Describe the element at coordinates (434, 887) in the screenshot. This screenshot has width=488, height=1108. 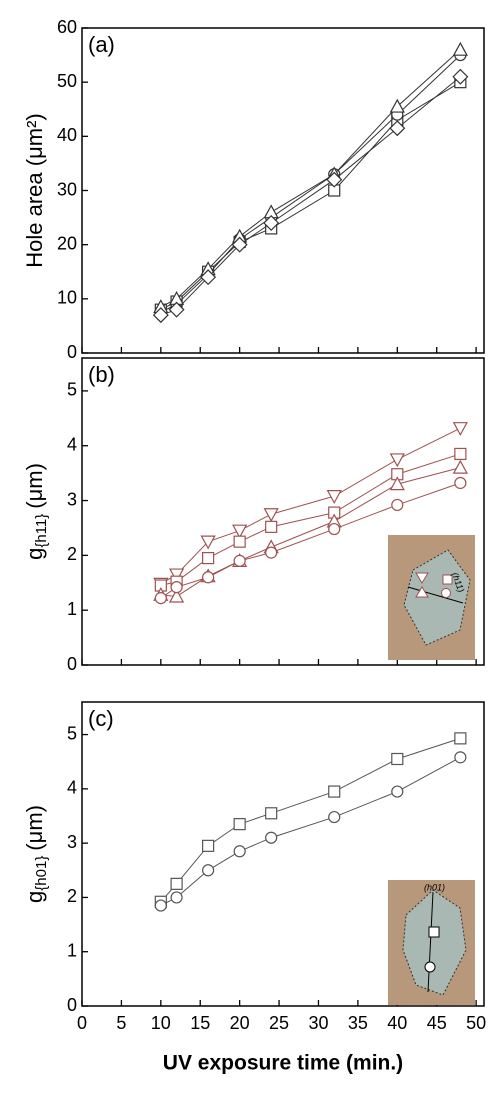
I see `inset-label: (h01)` at that location.